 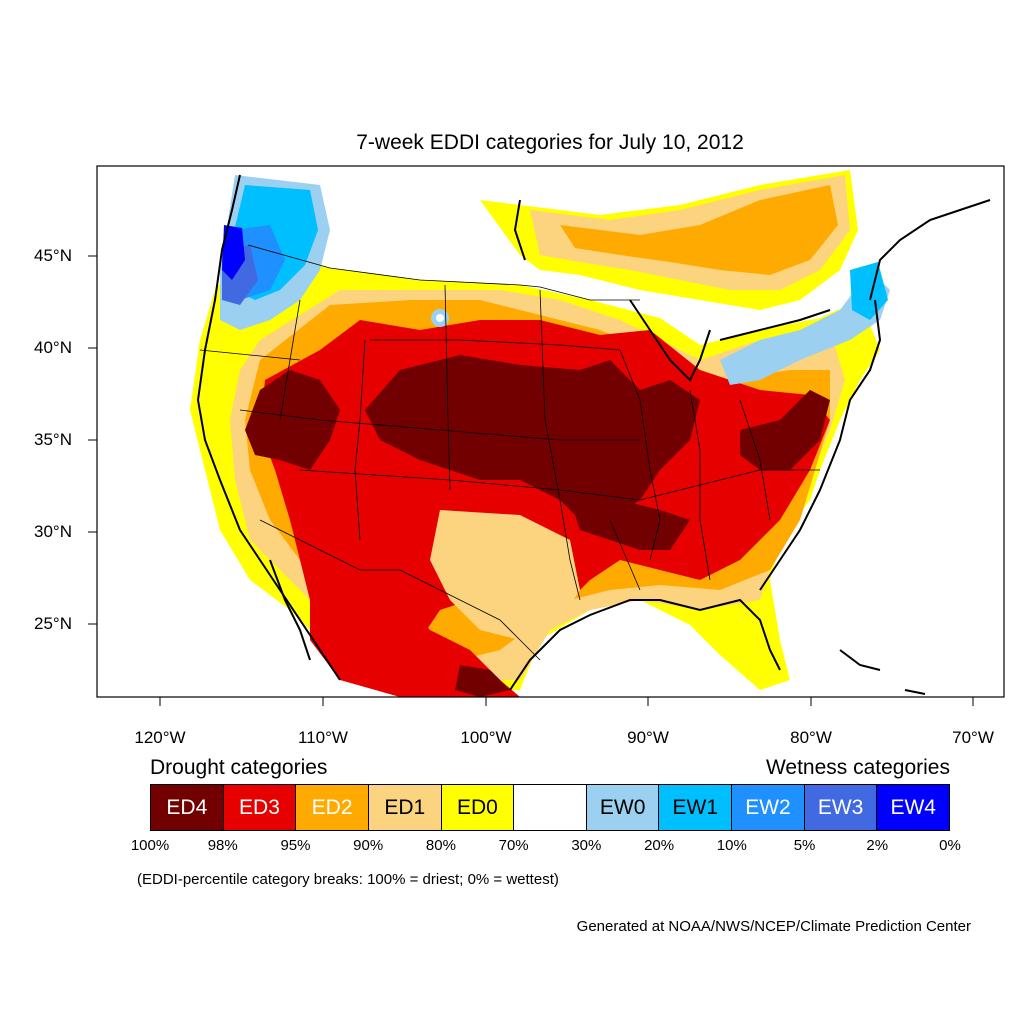 What do you see at coordinates (150, 845) in the screenshot?
I see `legend-break-label: 100%` at bounding box center [150, 845].